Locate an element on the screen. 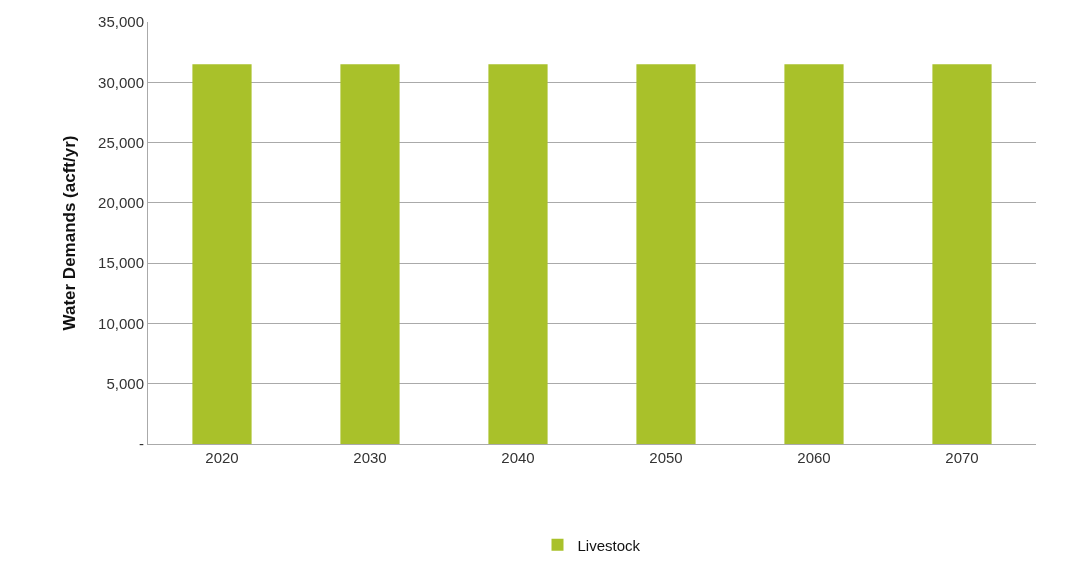 Image resolution: width=1076 pixels, height=574 pixels. y-tick-label: 15,000 is located at coordinates (121, 263).